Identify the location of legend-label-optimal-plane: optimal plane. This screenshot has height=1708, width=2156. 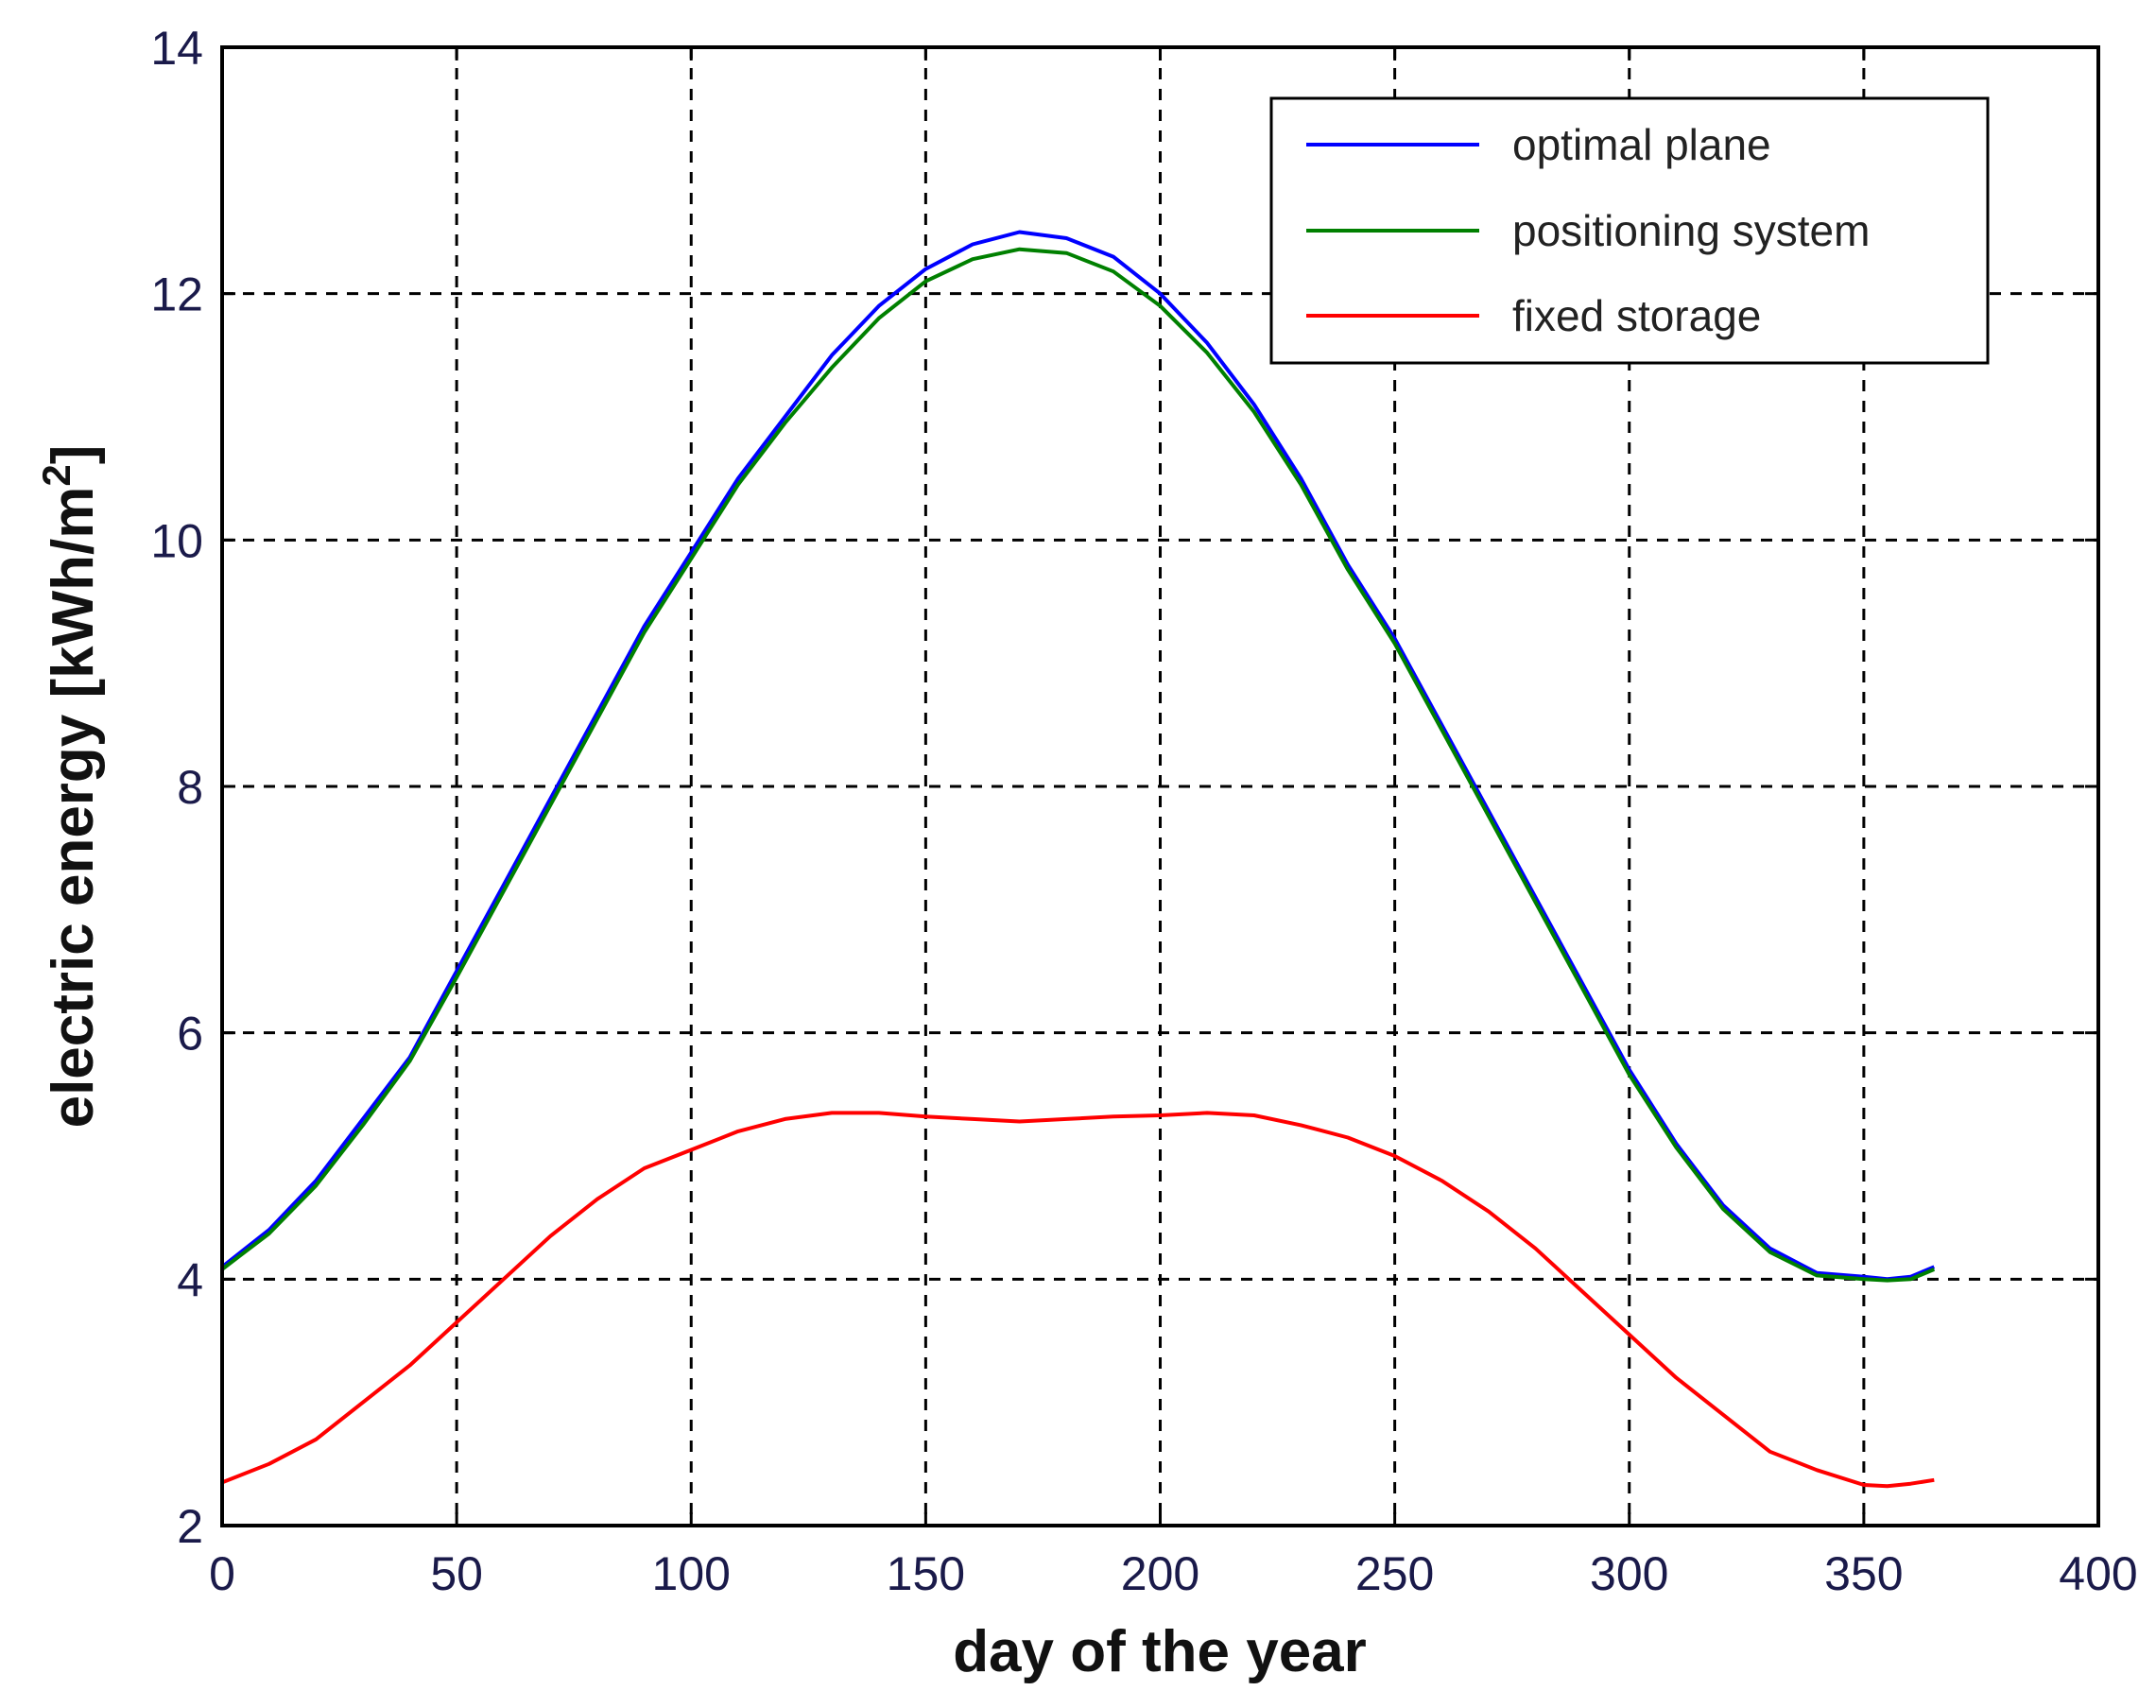
(1641, 144).